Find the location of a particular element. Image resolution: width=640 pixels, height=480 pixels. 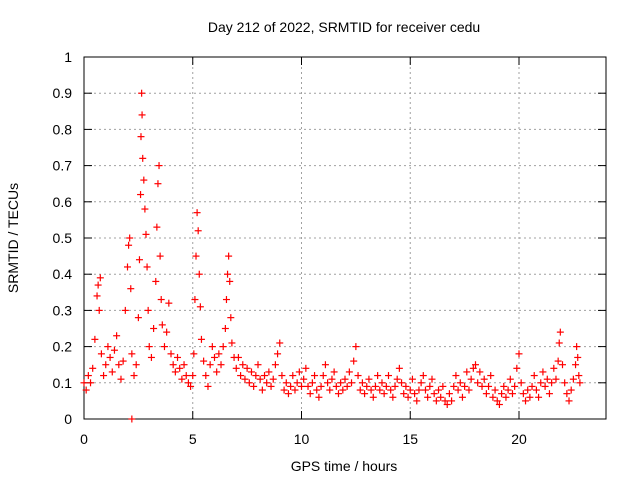

y-tick-label: 0.1 is located at coordinates (63, 383).